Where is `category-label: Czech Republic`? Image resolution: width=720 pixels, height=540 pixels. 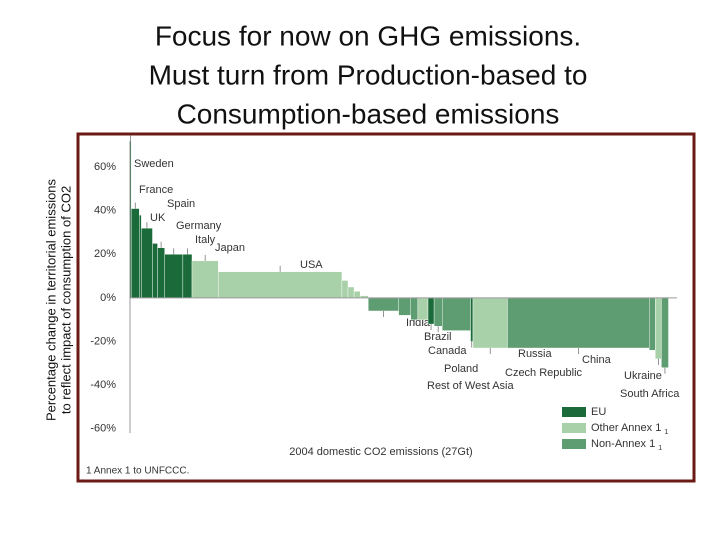
category-label: Czech Republic is located at coordinates (544, 373).